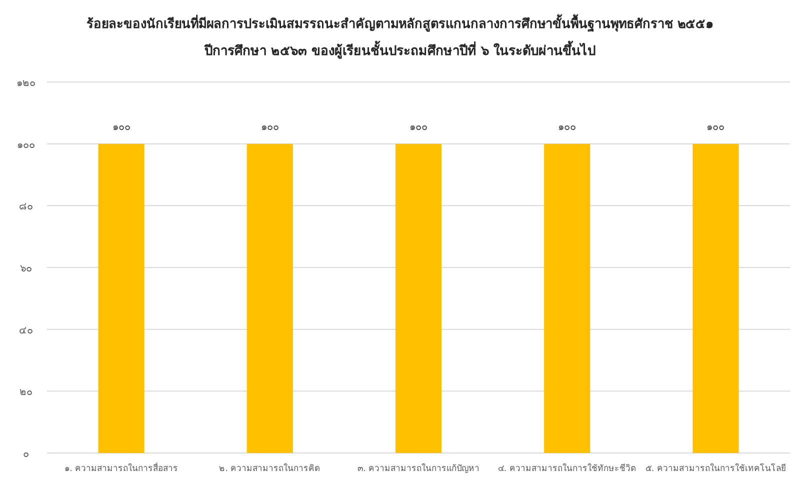 This screenshot has height=500, width=800. I want to click on y-tick-label: ๑๒๐, so click(26, 83).